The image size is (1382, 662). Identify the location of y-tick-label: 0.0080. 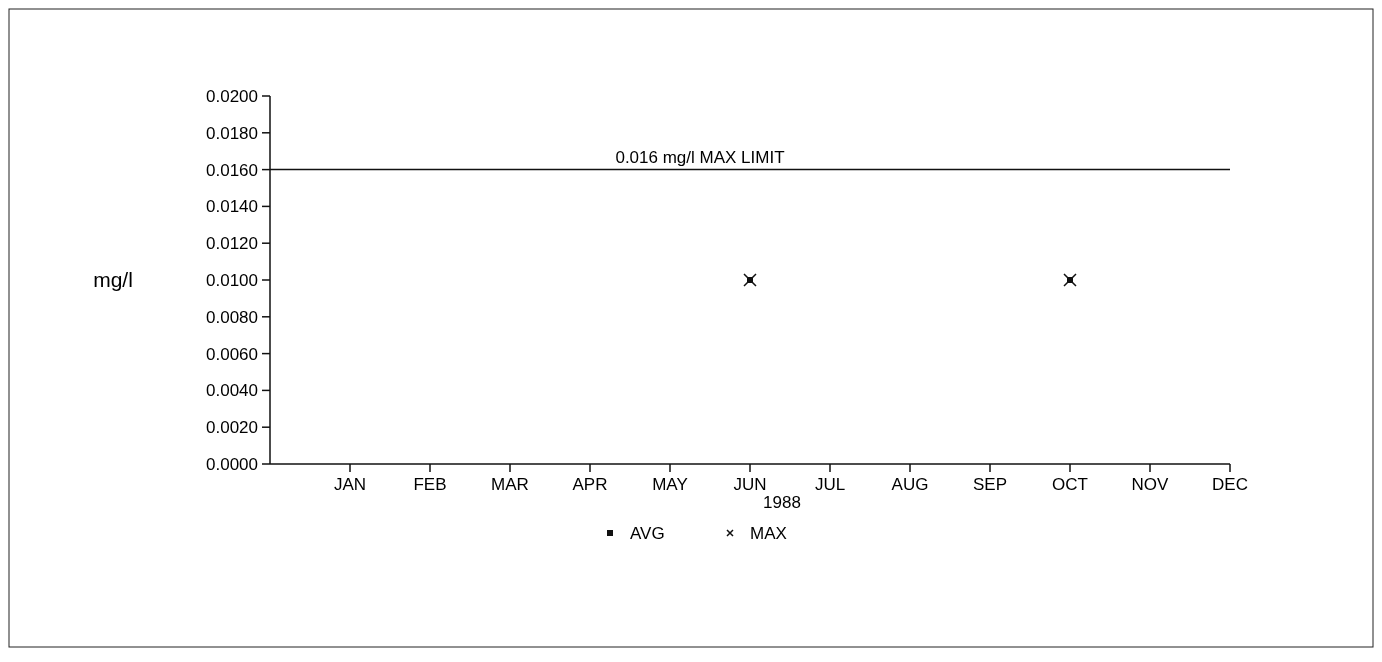
(232, 317).